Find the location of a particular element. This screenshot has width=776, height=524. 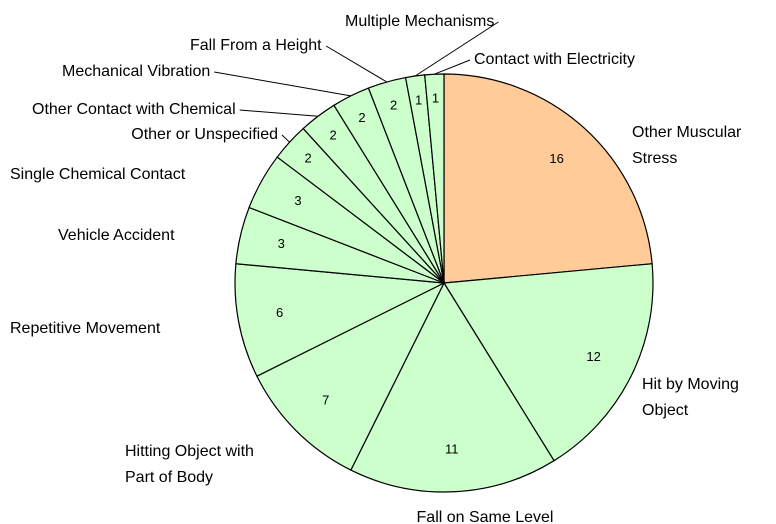

value-label: 16 is located at coordinates (556, 158).